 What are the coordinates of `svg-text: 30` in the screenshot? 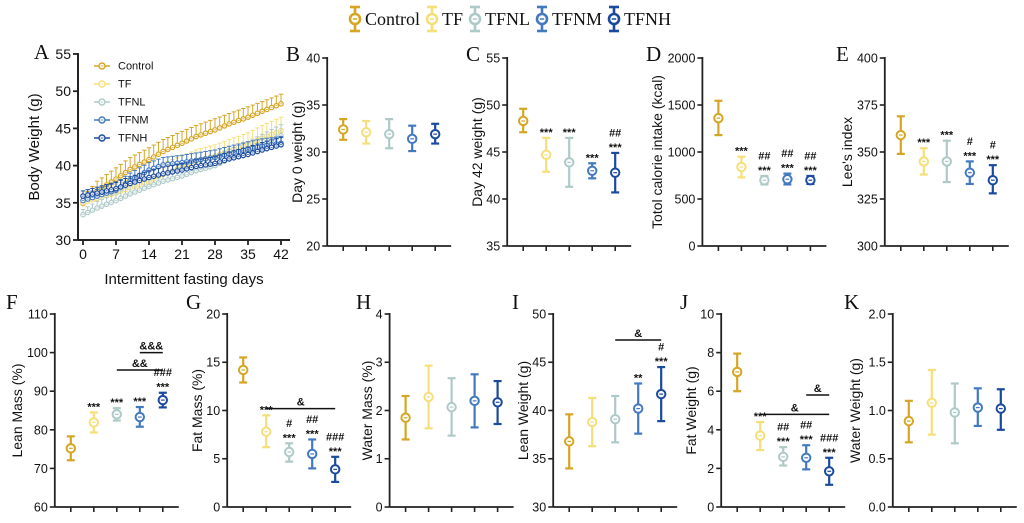 It's located at (539, 507).